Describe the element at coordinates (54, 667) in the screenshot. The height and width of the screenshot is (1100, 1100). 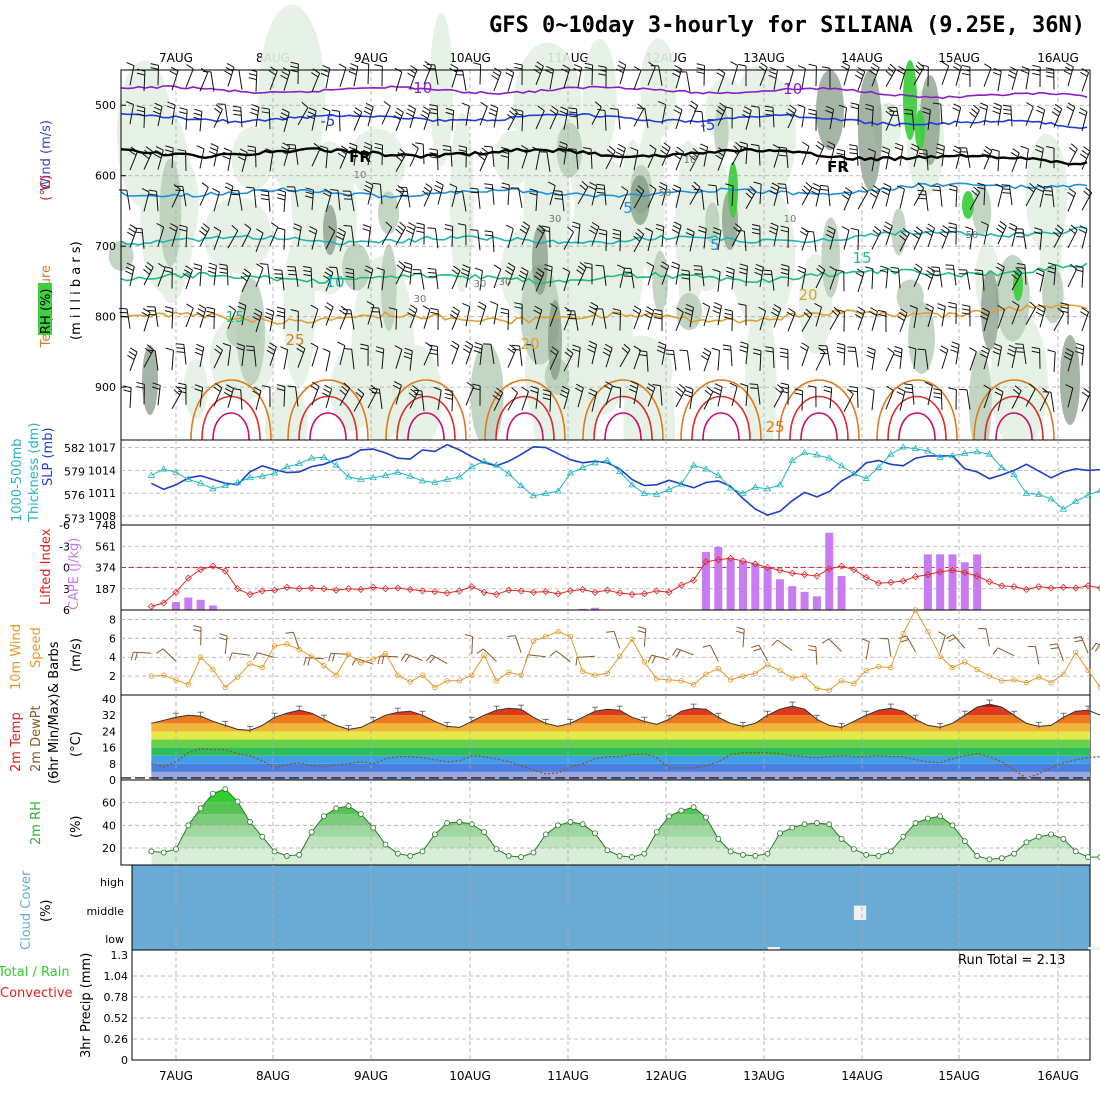
I see `wind10m-label-3: & Barbs` at that location.